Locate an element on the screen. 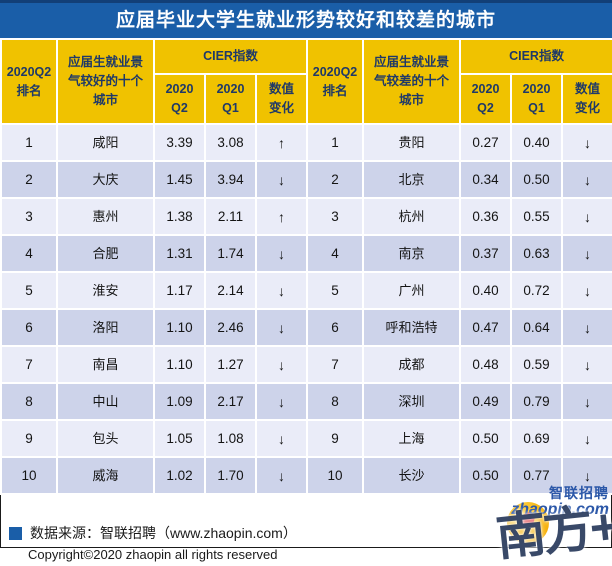 This screenshot has height=566, width=612. table-row: 7 南昌 1.10 1.27 ↓ 7 成都 0.48 0.59 ↓ is located at coordinates (306, 364).